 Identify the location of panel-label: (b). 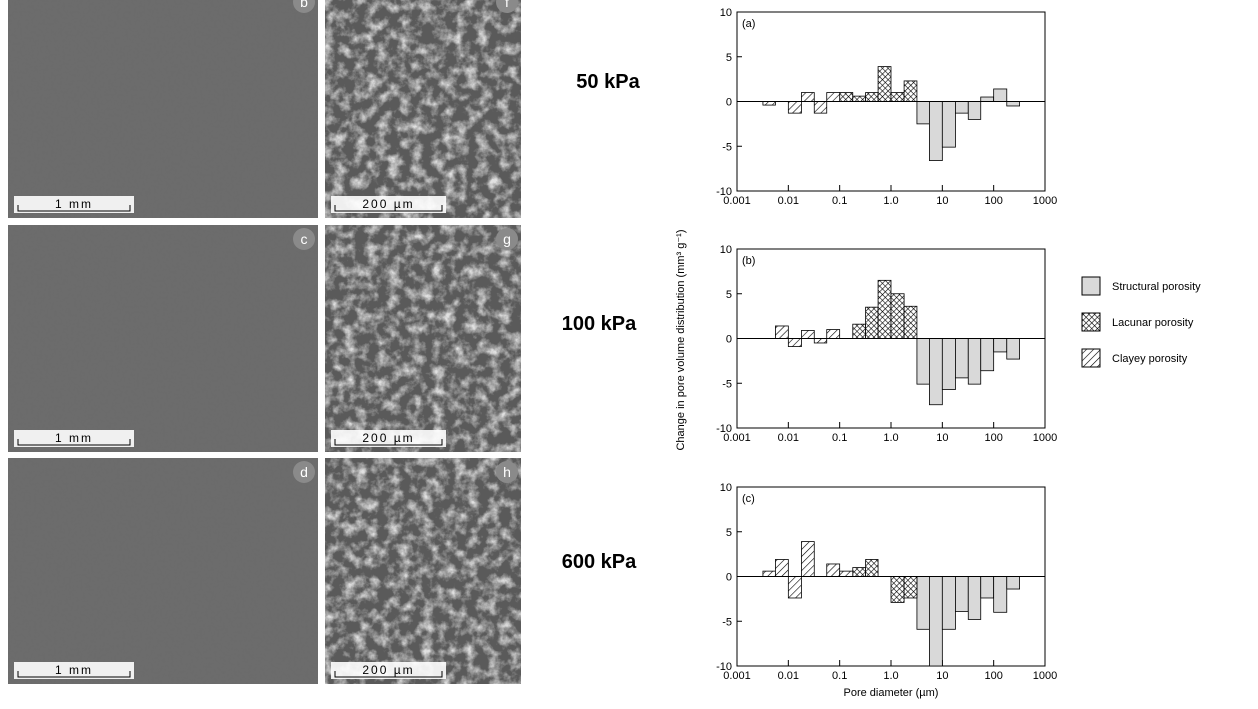
(748, 261).